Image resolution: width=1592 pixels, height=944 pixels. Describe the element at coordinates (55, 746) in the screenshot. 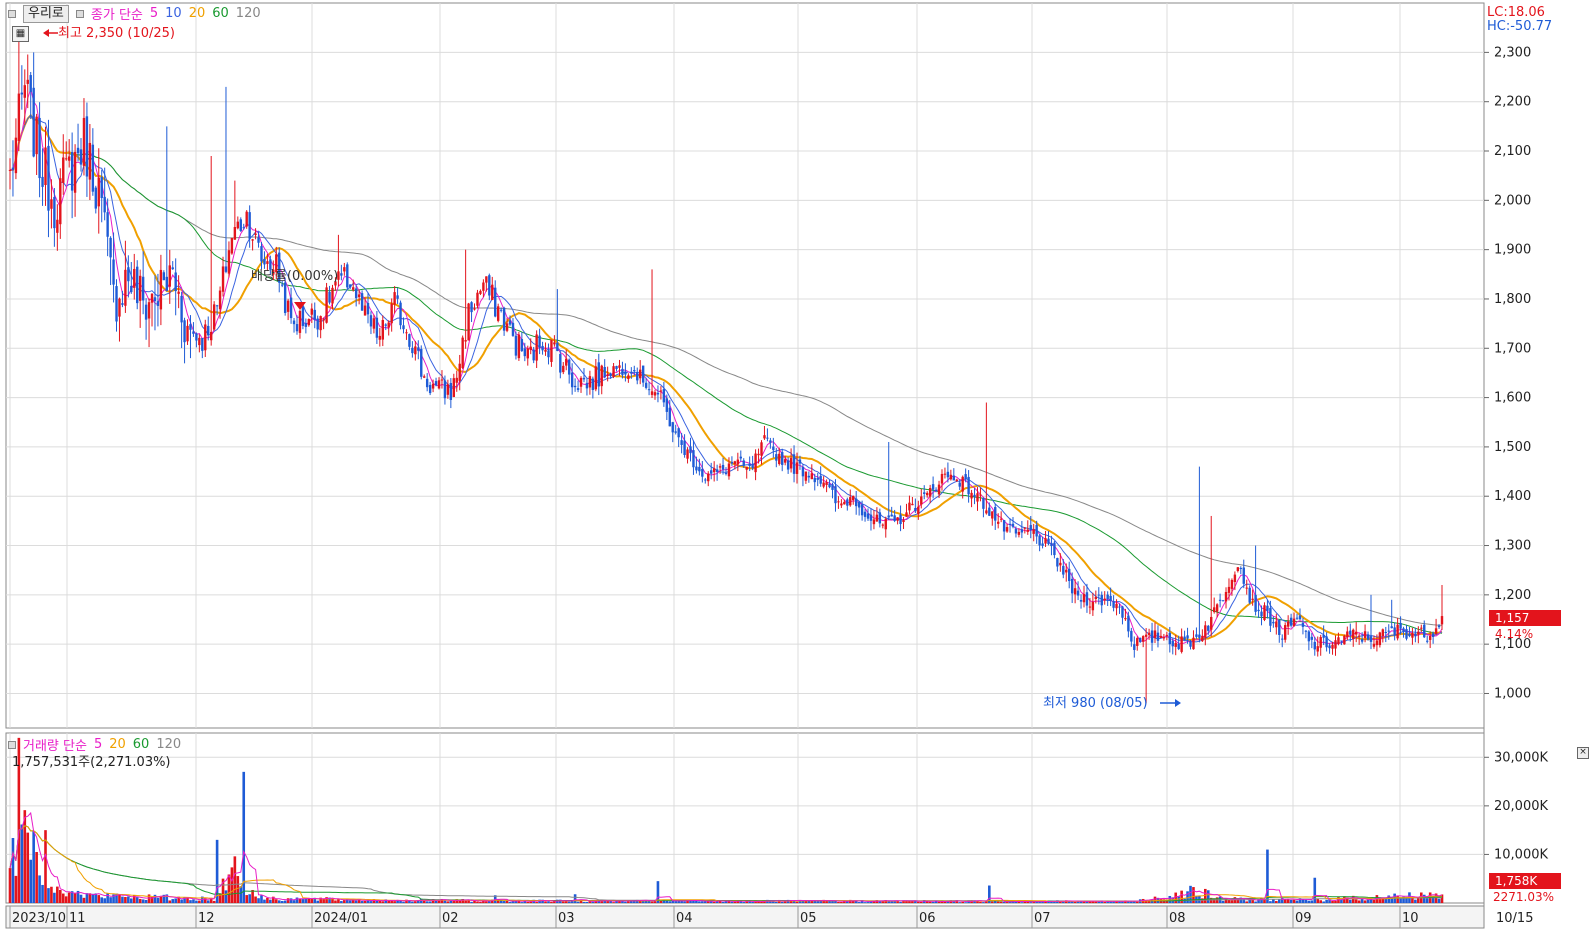

I see `volume-ma-label: 거래량 단순` at that location.